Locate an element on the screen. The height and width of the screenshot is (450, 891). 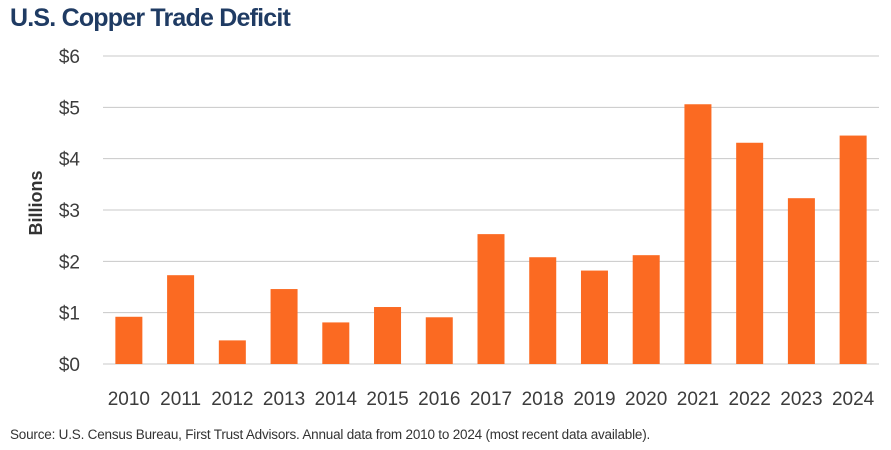
y-tick-label: $5 is located at coordinates (69, 108).